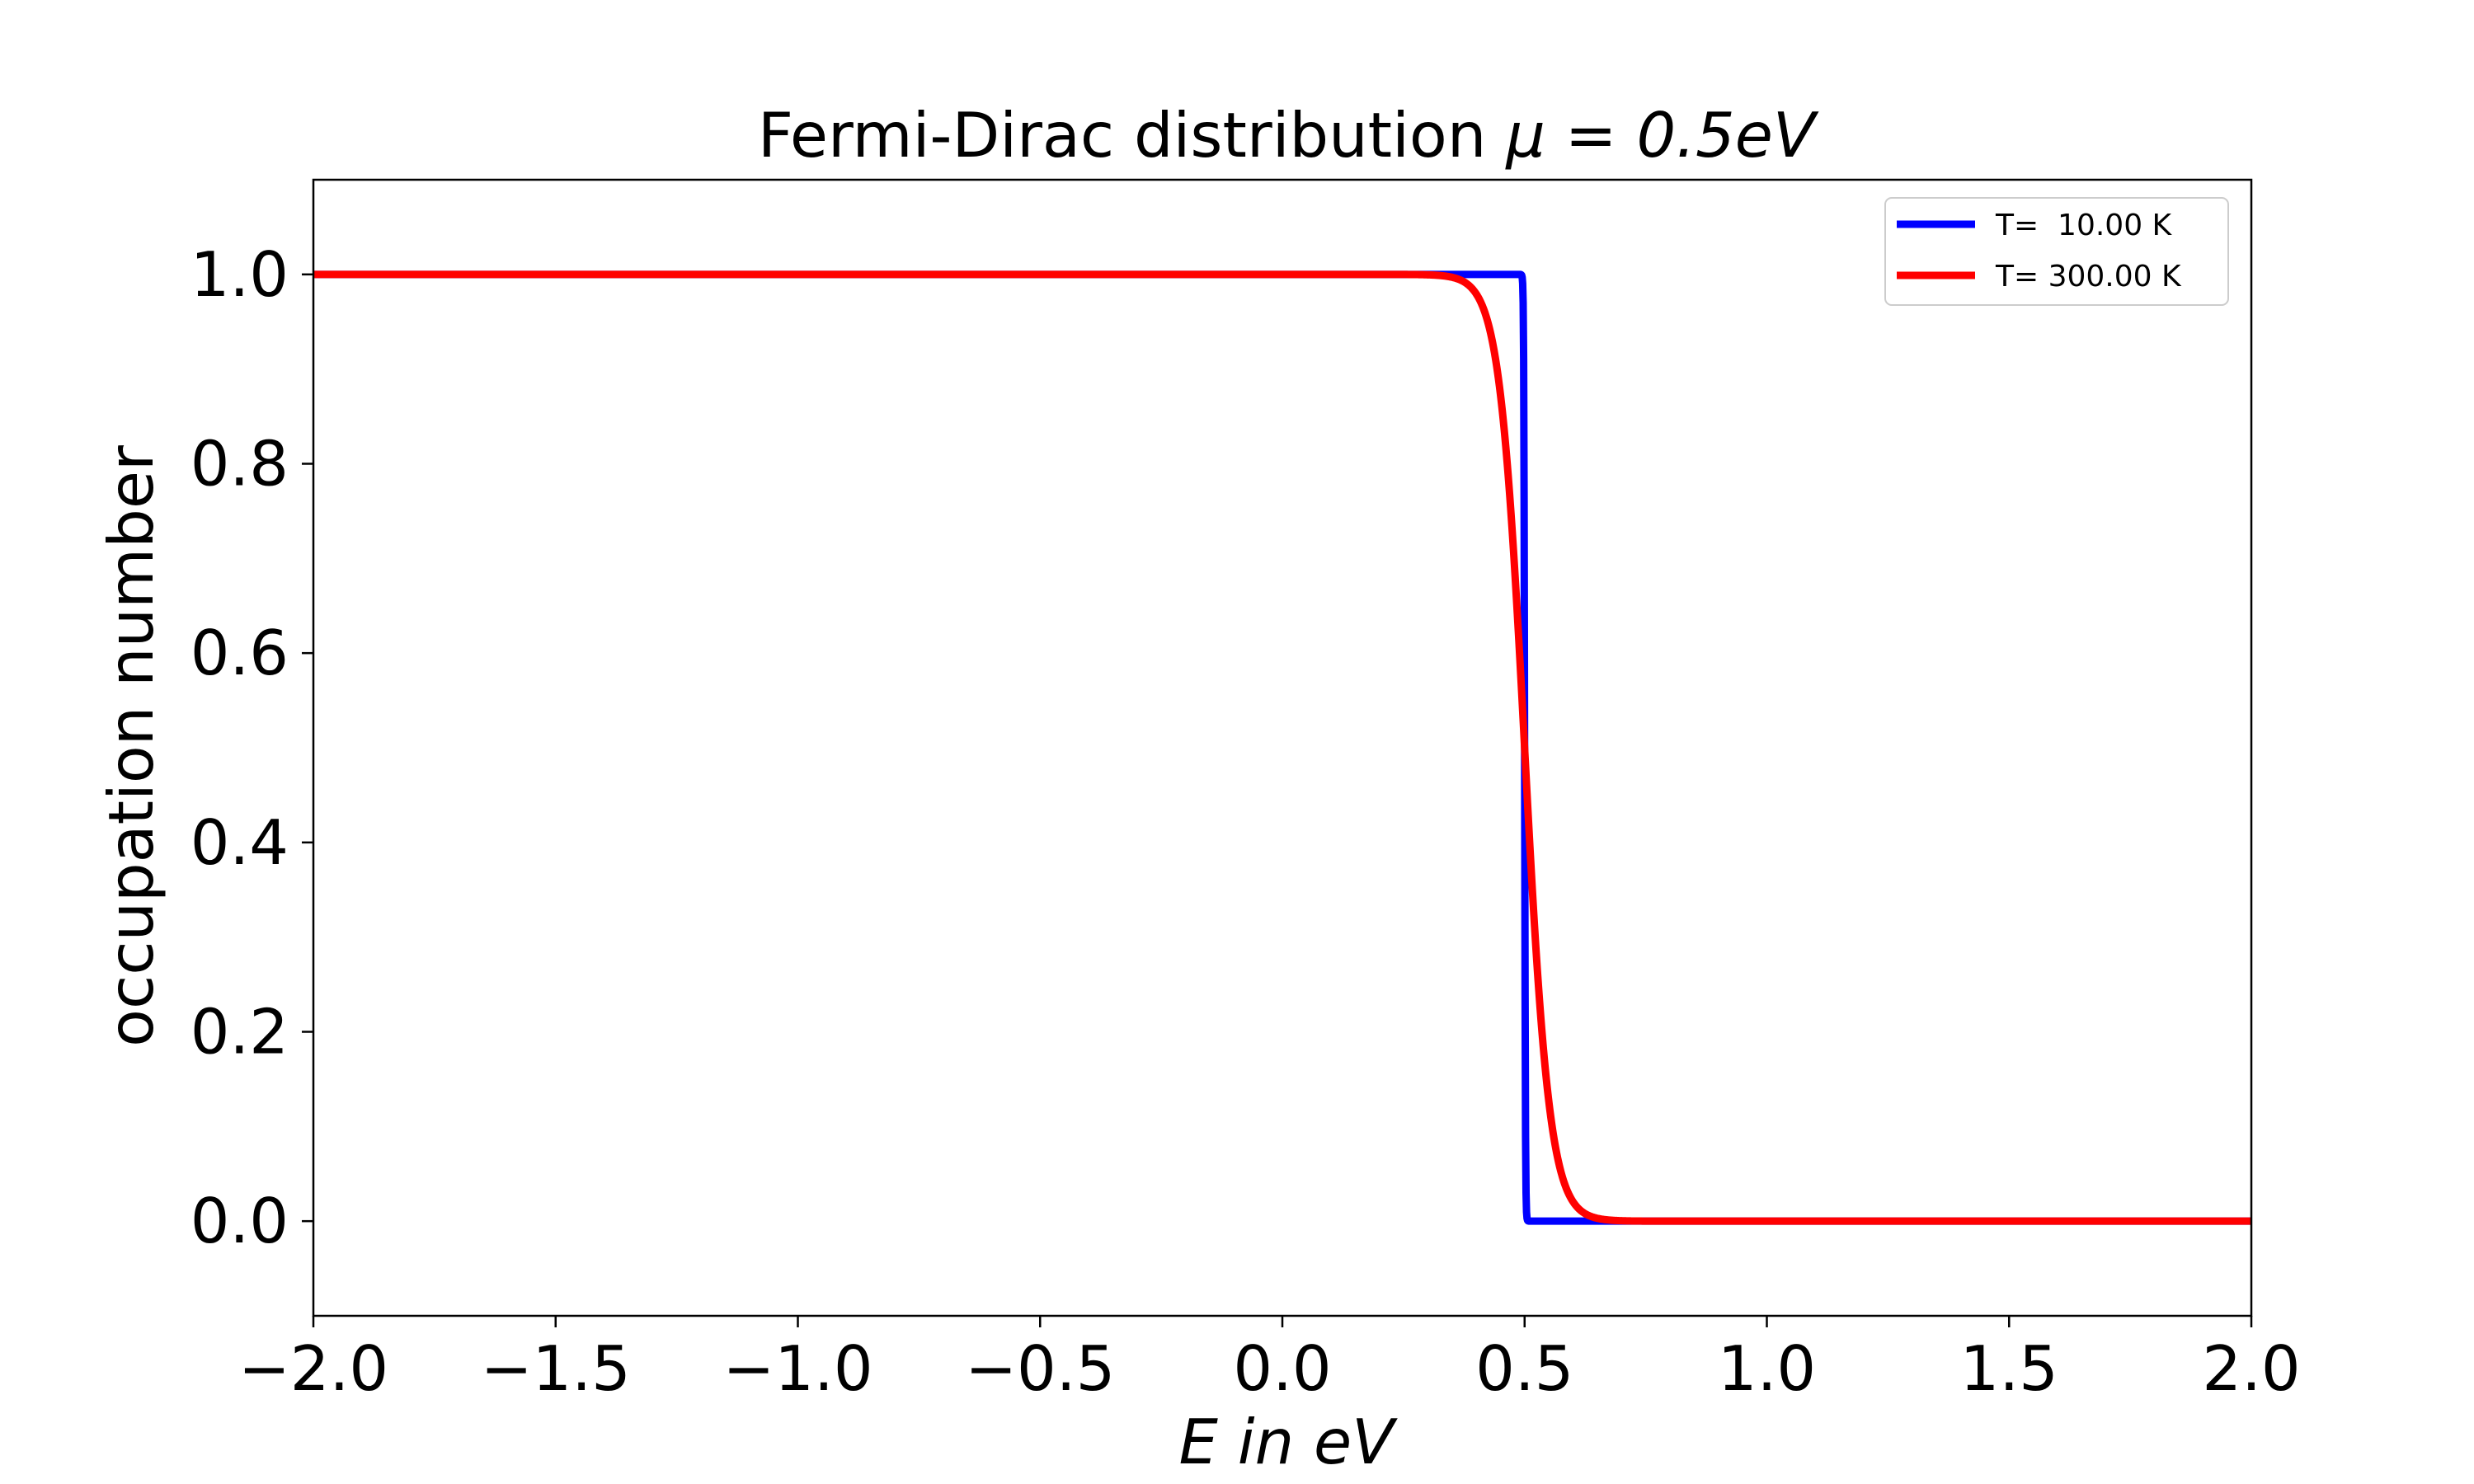 The image size is (2474, 1484). I want to click on x-tick-label: 2.0, so click(2251, 1368).